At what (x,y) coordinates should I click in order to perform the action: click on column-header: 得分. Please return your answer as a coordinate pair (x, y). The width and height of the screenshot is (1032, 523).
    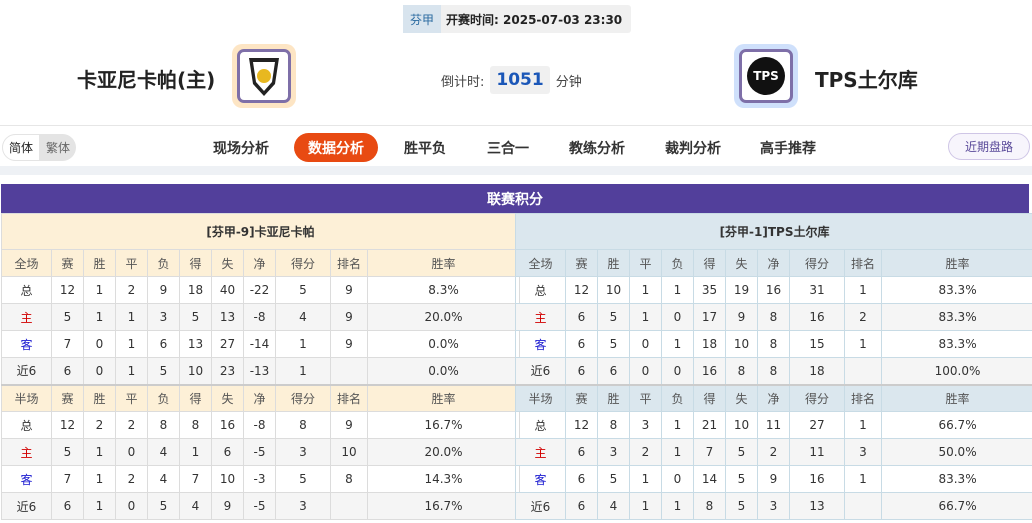
    Looking at the image, I should click on (303, 263).